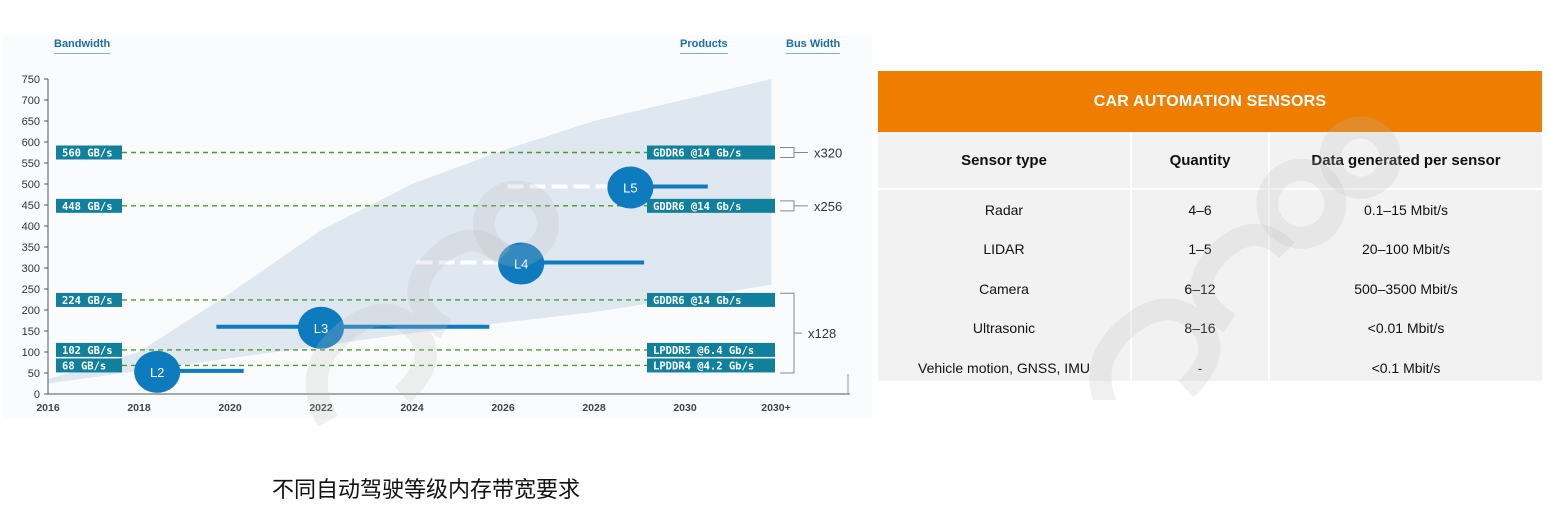 This screenshot has width=1548, height=508. I want to click on sensor-table-title: CAR AUTOMATION SENSORS, so click(1210, 101).